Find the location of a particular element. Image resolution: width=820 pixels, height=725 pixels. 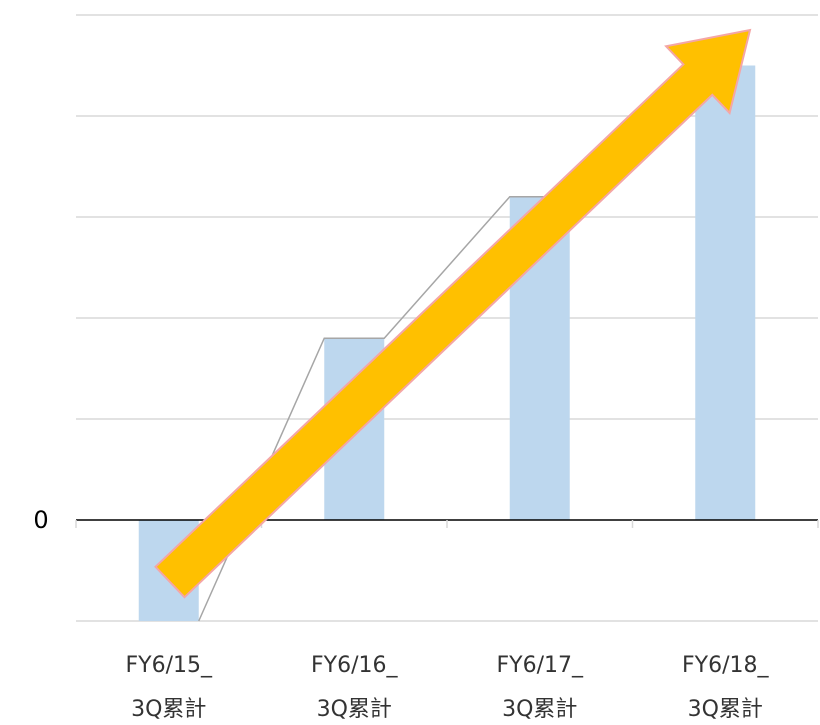

x-tick-label: FY6/18_ is located at coordinates (725, 665).